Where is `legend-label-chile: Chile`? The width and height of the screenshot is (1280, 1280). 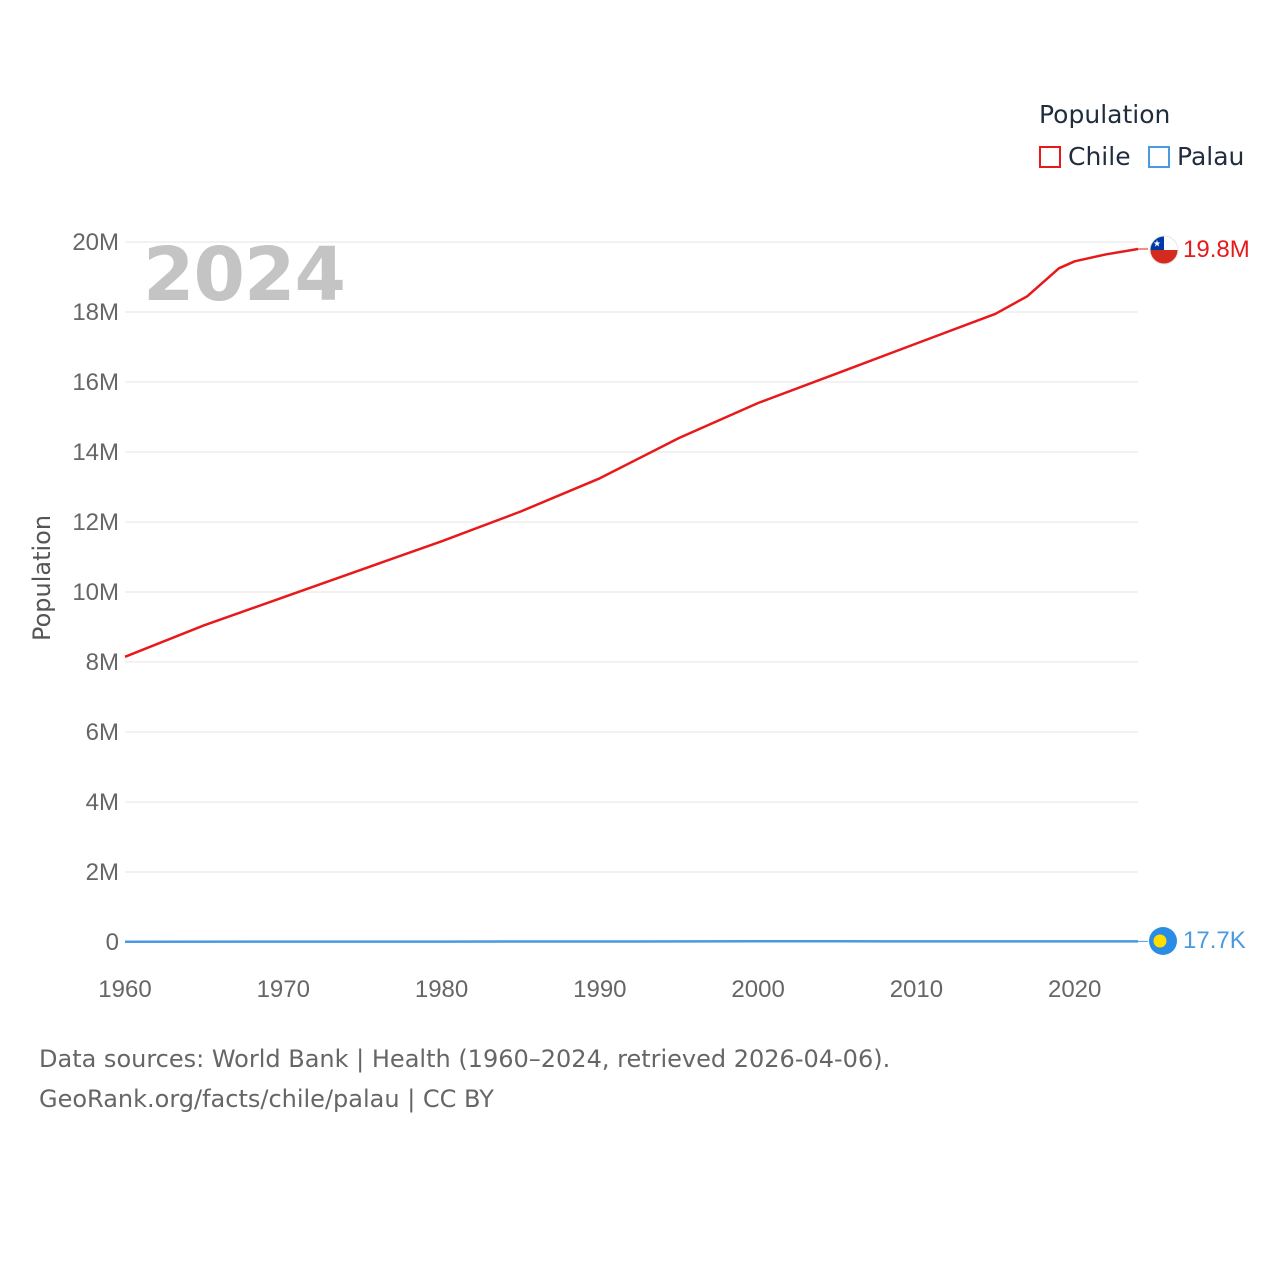
legend-label-chile: Chile is located at coordinates (1099, 156).